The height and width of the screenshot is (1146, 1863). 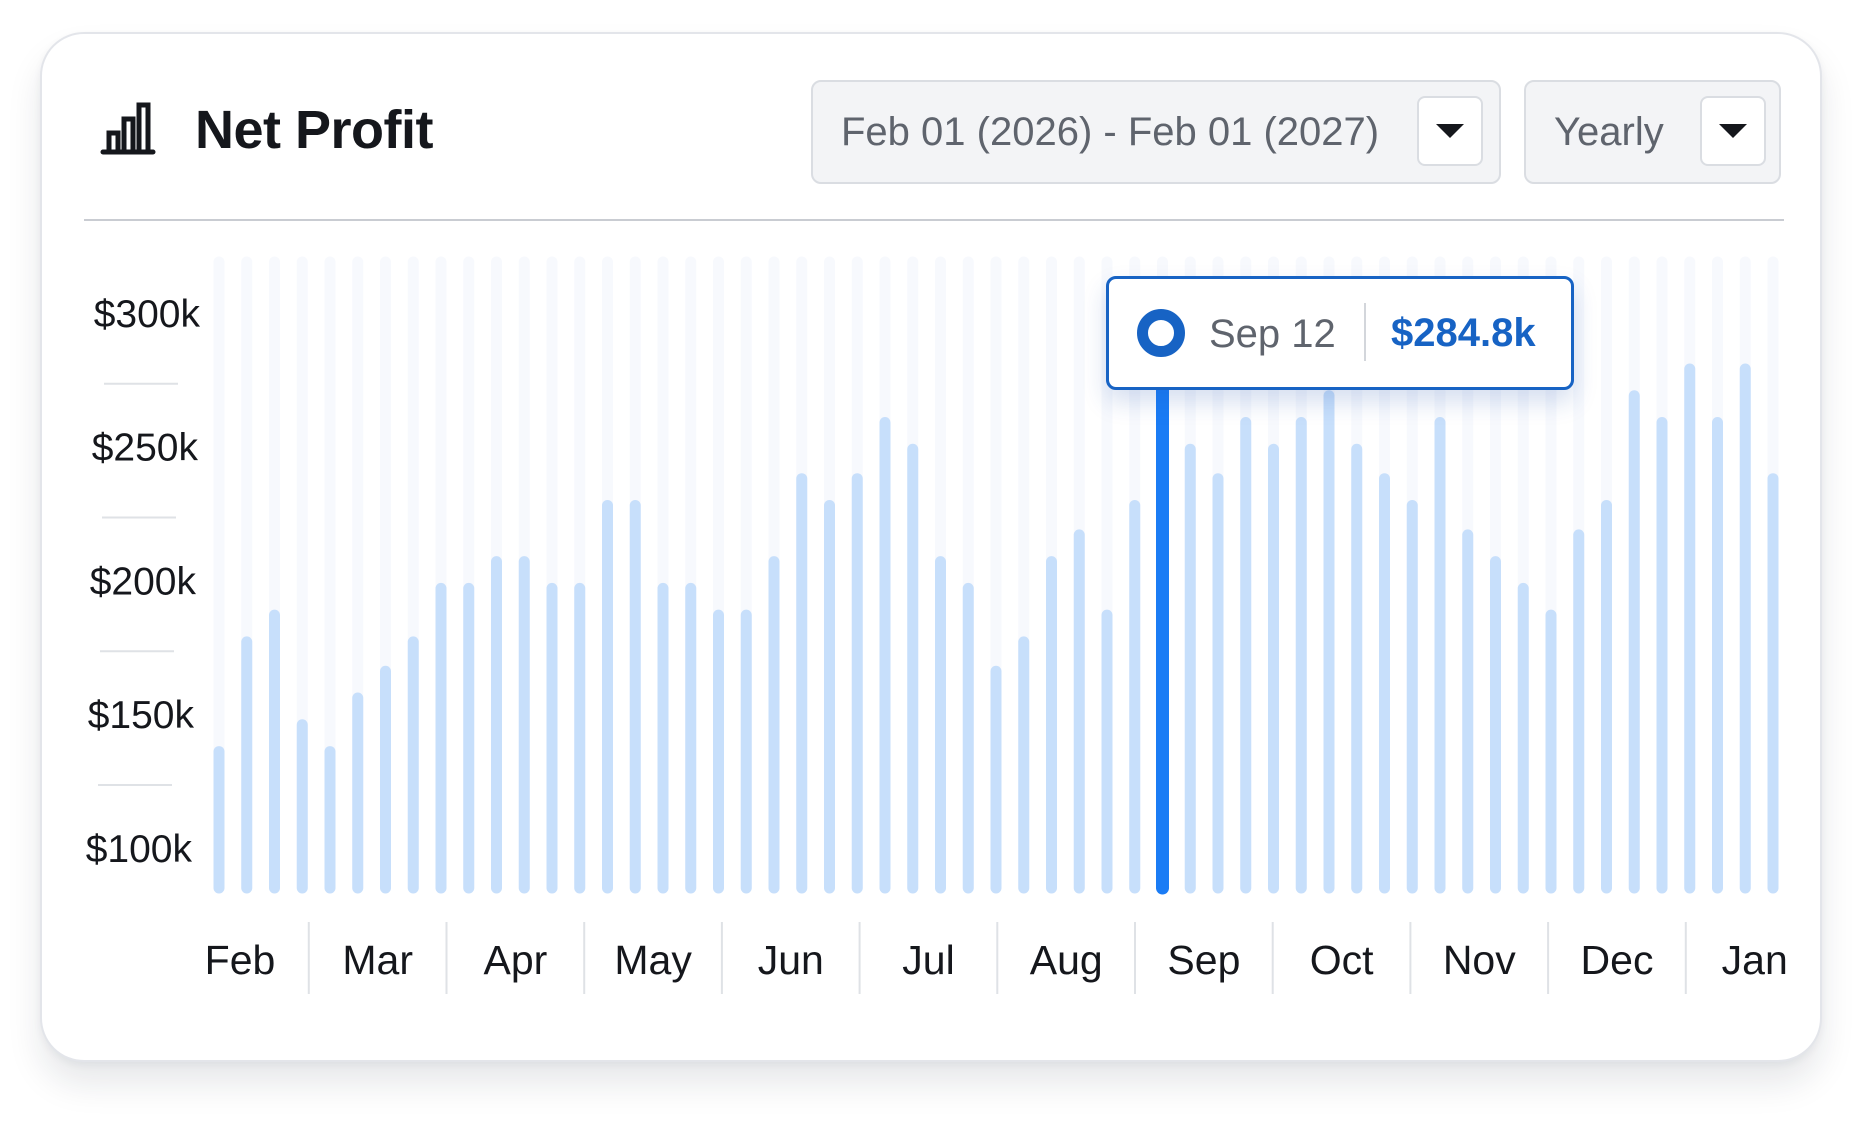 I want to click on x-tick-label: Aug, so click(x=1066, y=960).